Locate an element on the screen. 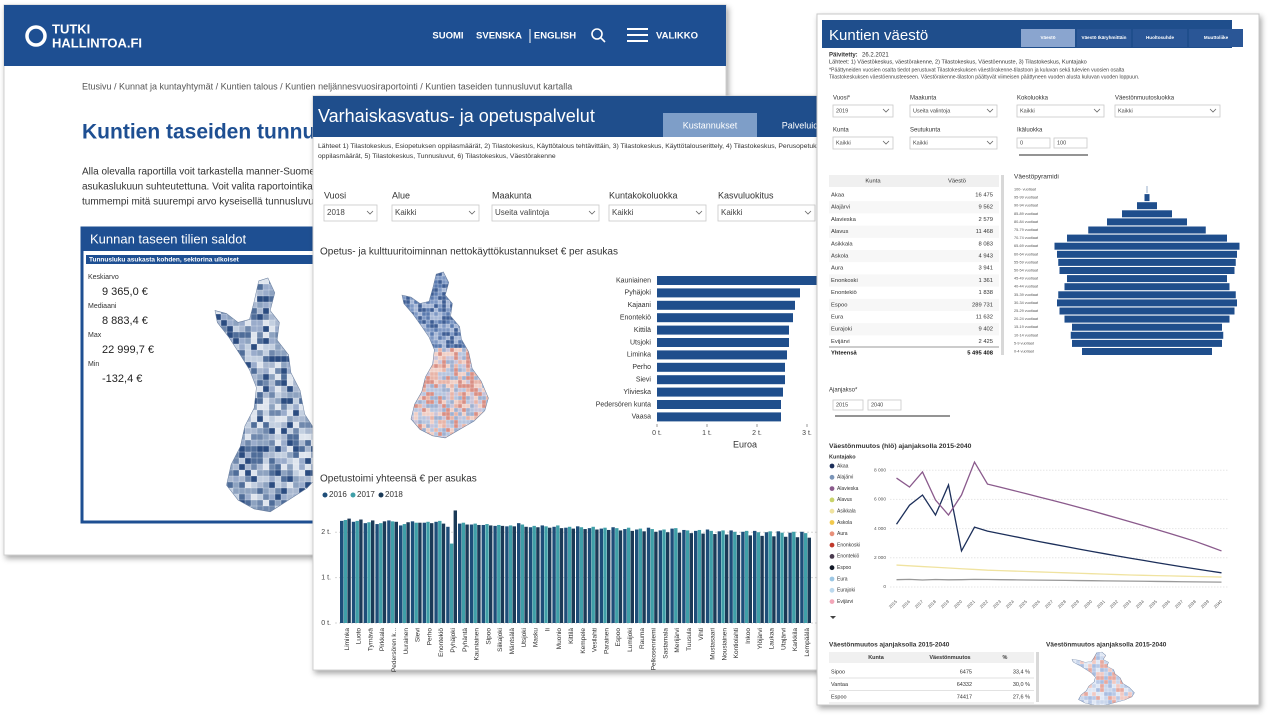 Image resolution: width=1280 pixels, height=720 pixels. legend-label: Alajärvi is located at coordinates (845, 478).